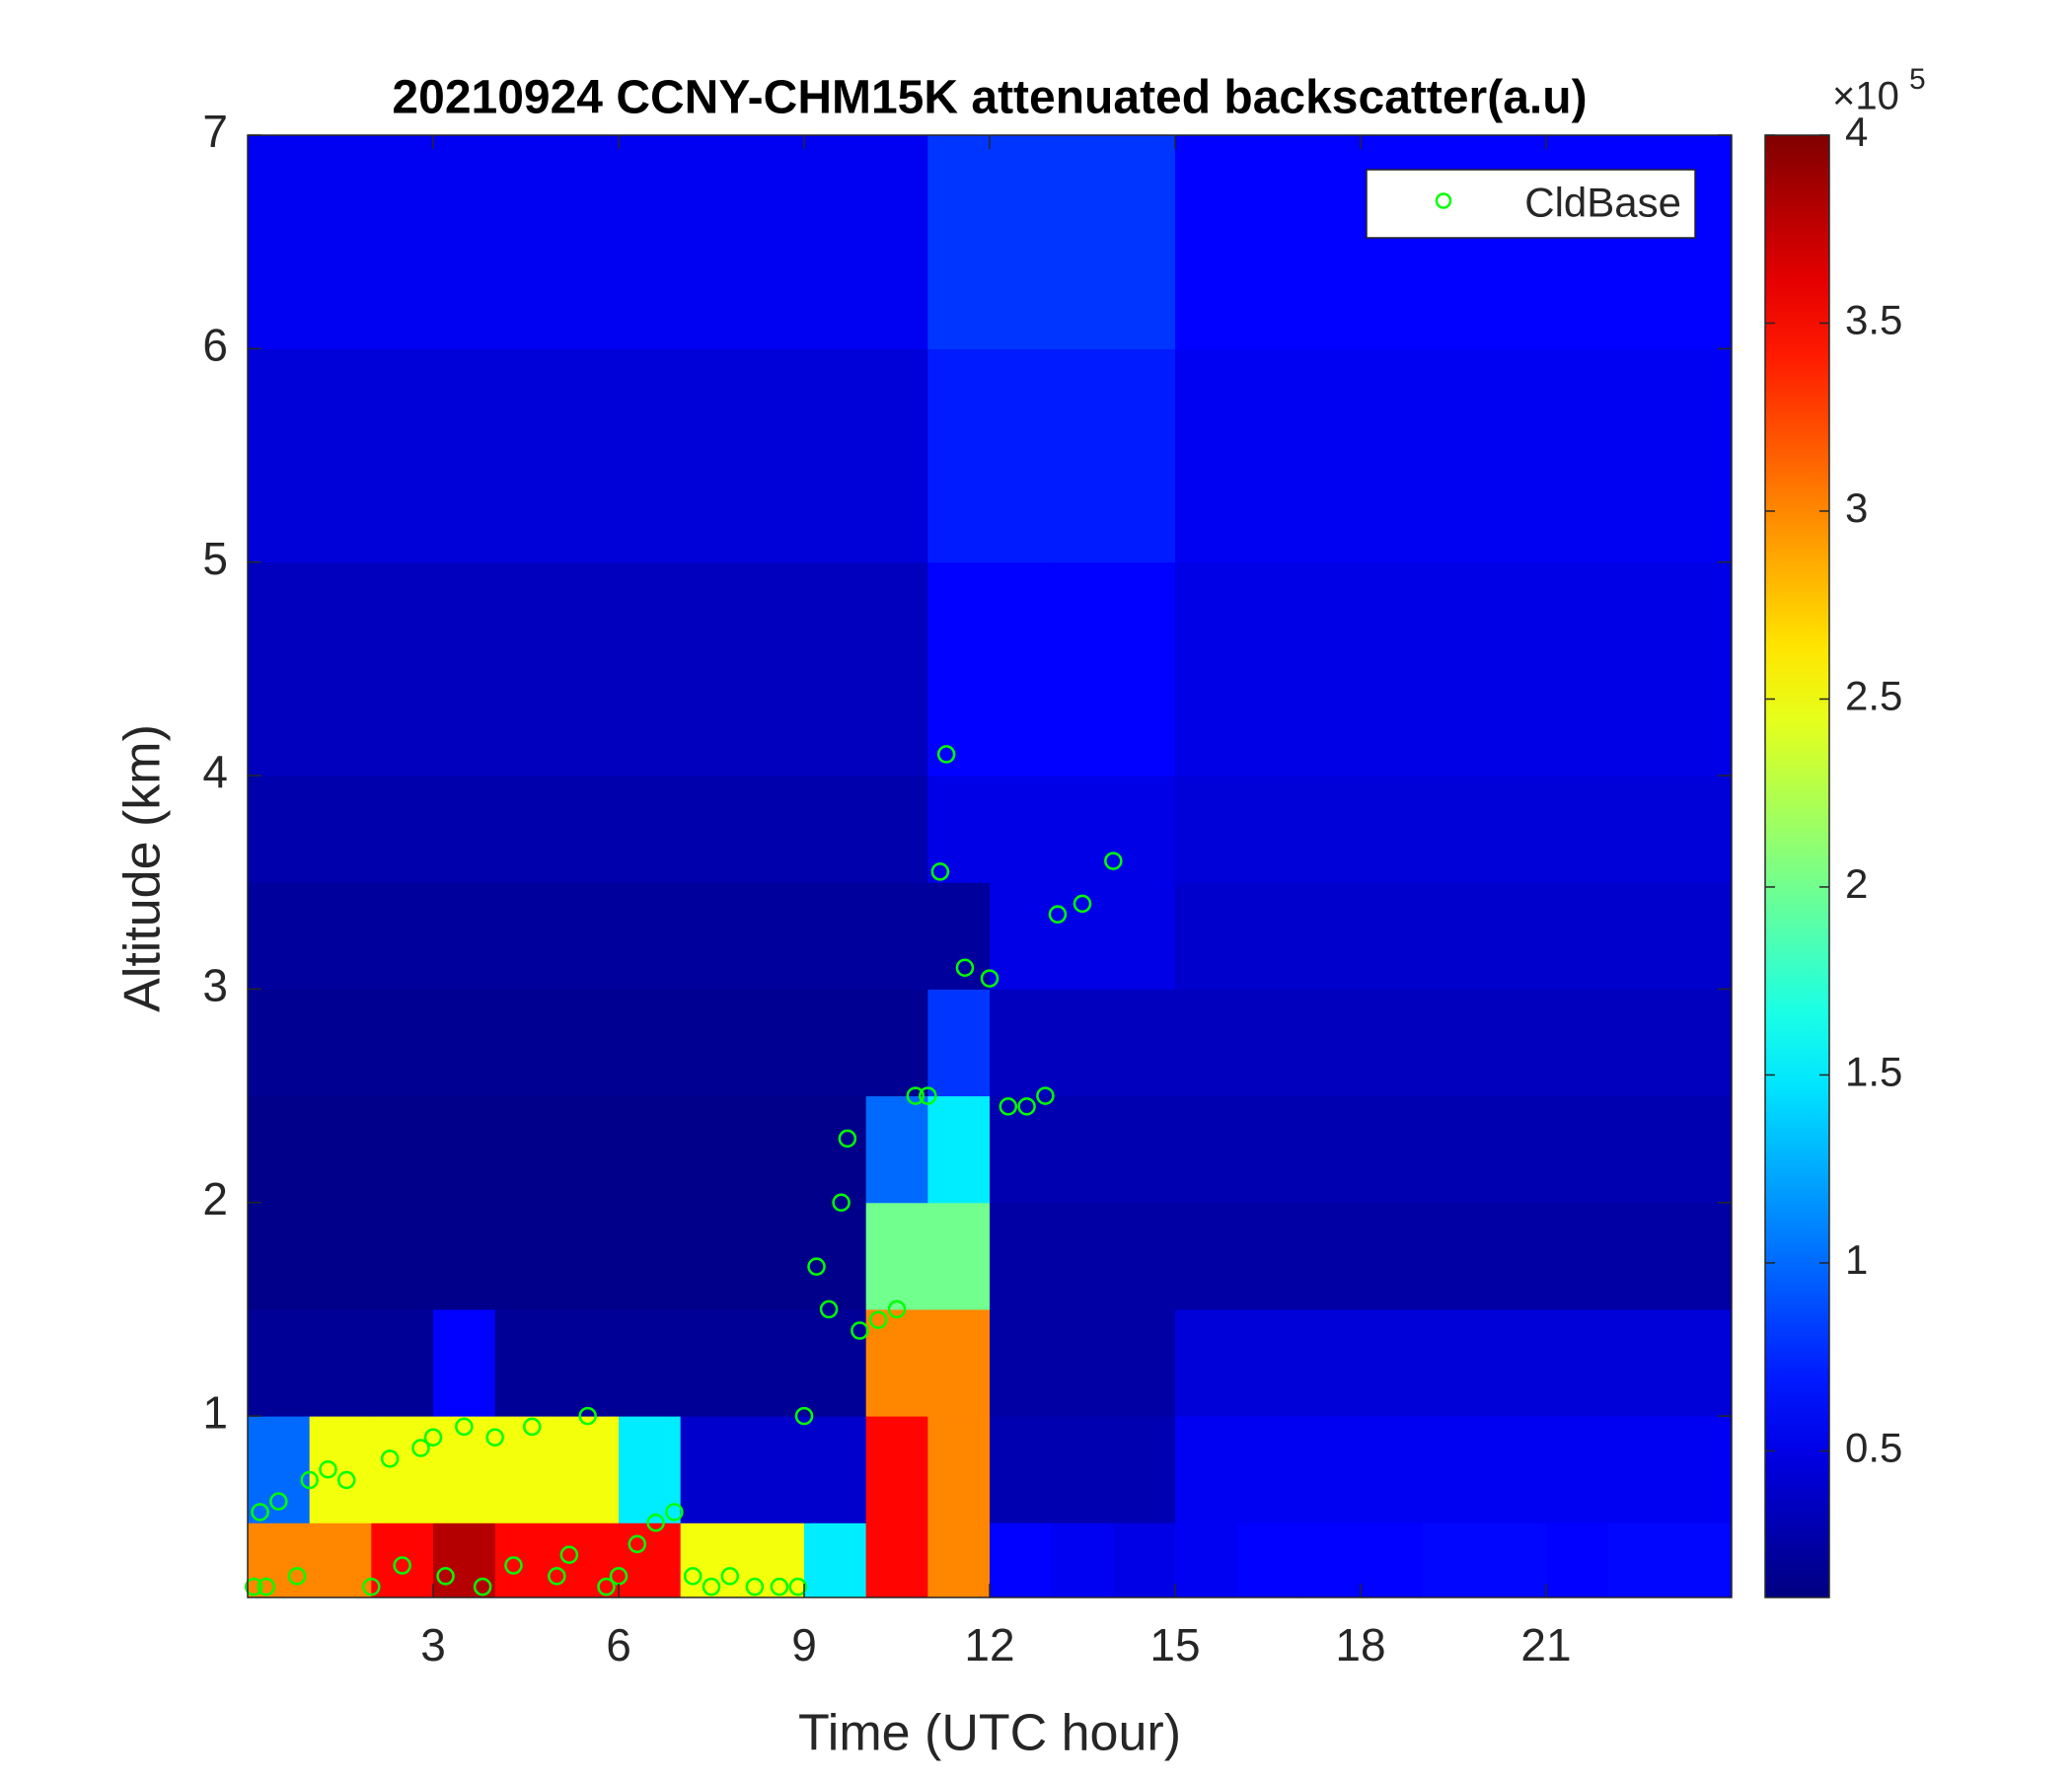 This screenshot has width=2072, height=1781. I want to click on colorbar-exponent: 5, so click(1918, 79).